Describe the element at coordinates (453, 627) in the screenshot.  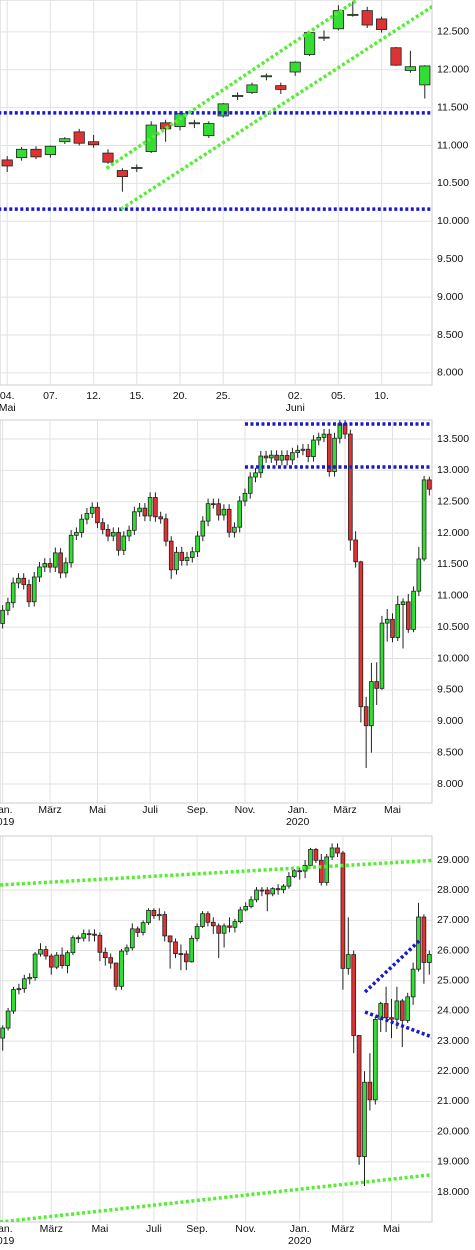
I see `y-tick-label: 10.500` at that location.